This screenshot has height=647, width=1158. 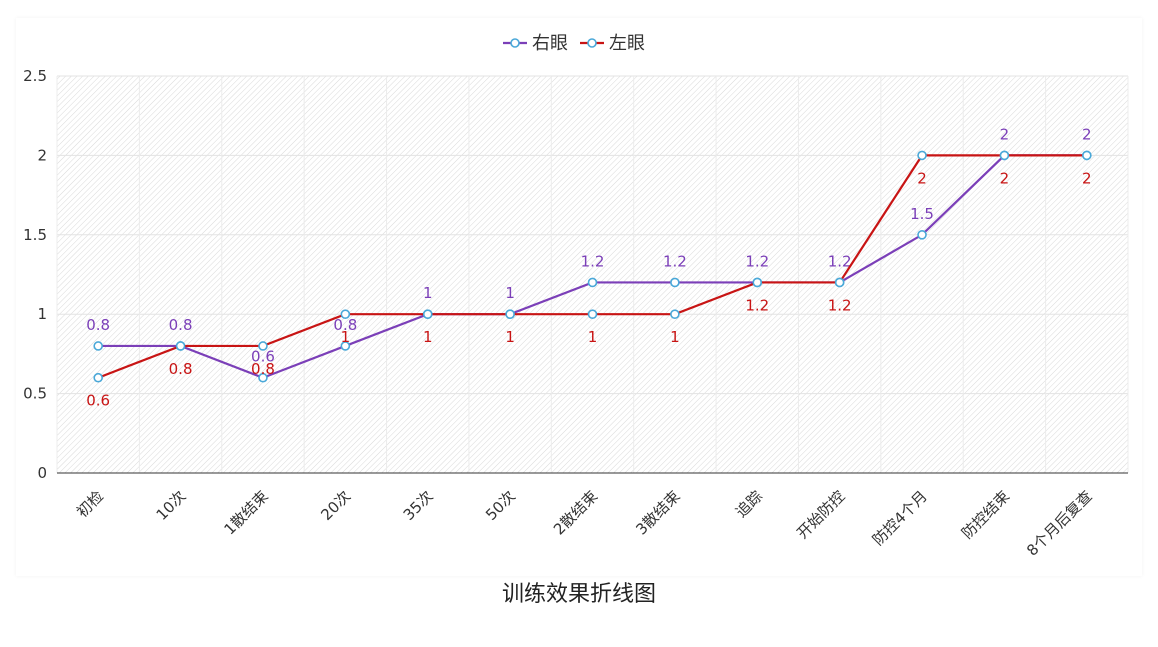 What do you see at coordinates (42, 473) in the screenshot?
I see `y-tick-label: 0` at bounding box center [42, 473].